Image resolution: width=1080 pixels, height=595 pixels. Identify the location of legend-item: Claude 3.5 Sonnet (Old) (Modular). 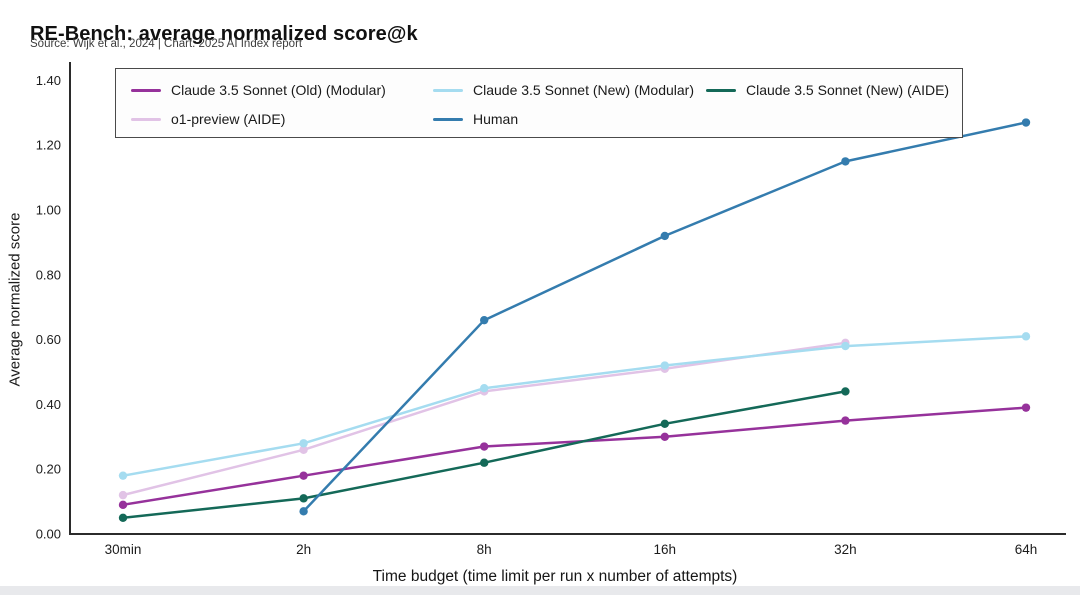
(258, 90).